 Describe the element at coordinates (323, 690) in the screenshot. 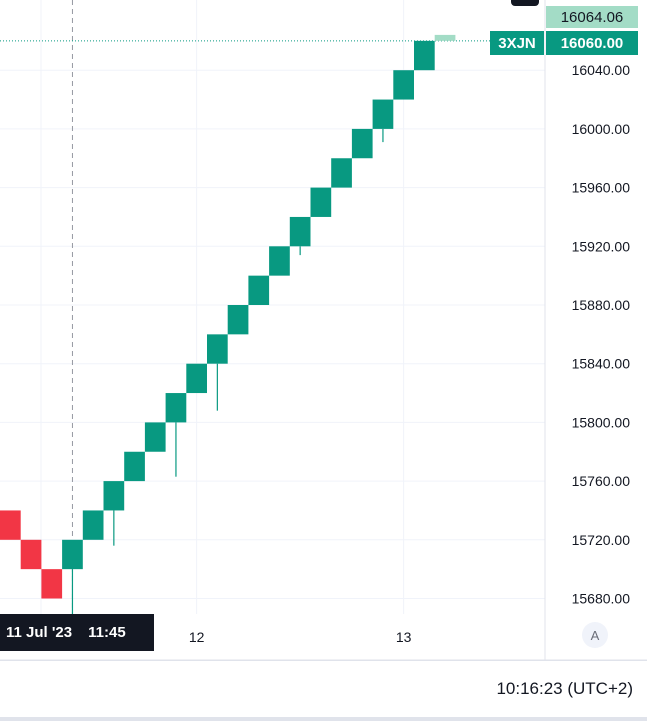

I see `bottom-status-bar: 10:16:23 (UTC+2)` at that location.